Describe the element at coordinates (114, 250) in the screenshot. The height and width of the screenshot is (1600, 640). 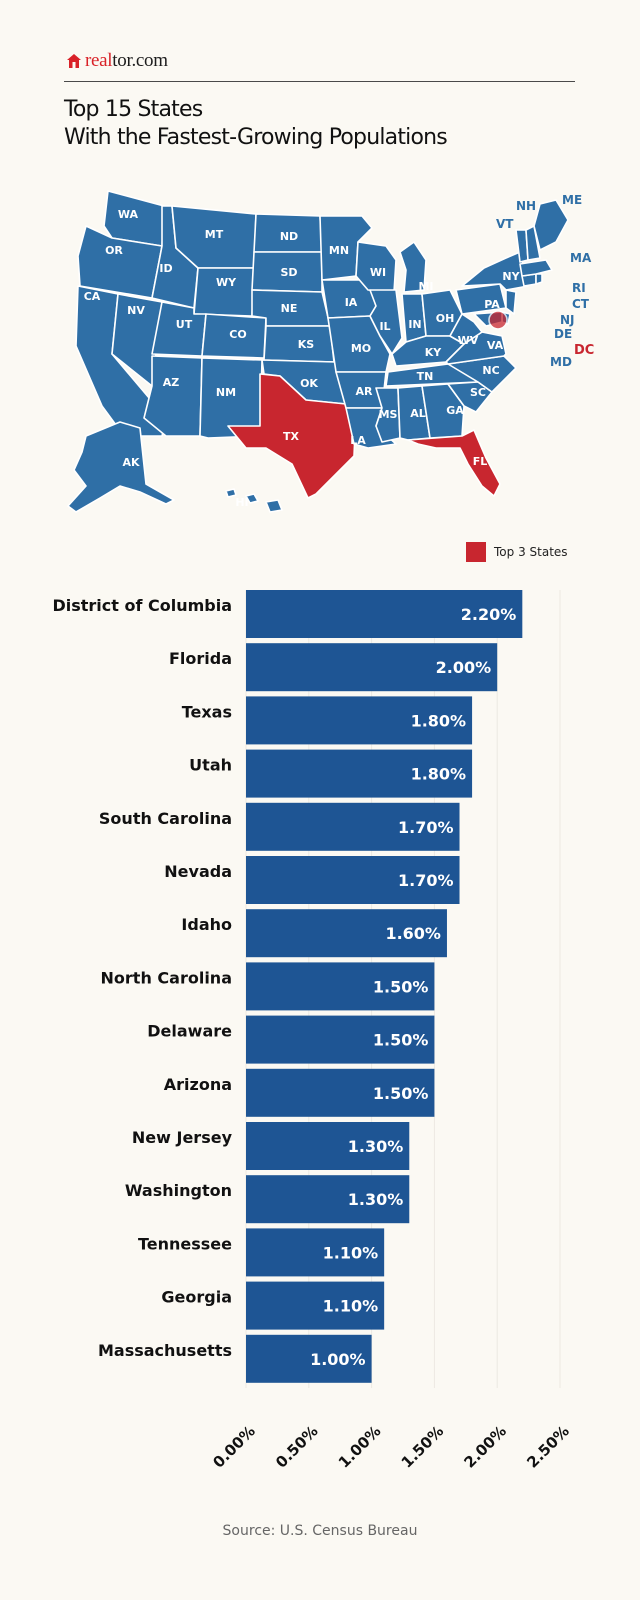
I see `map-label-or: OR` at that location.